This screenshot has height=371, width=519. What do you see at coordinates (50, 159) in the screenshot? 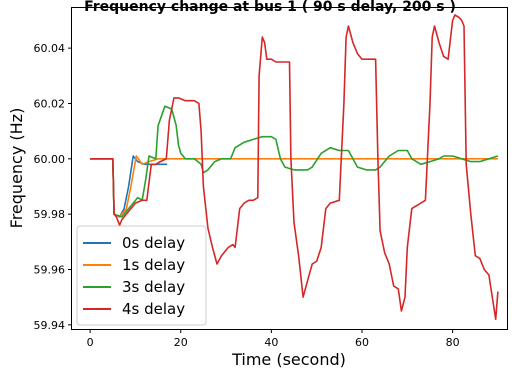
I see `y-tick-label: 60.00` at bounding box center [50, 159].